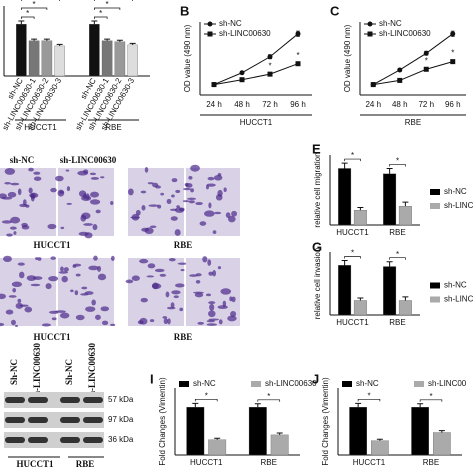 The width and height of the screenshot is (474, 474). I want to click on micrograph, so click(28, 292).